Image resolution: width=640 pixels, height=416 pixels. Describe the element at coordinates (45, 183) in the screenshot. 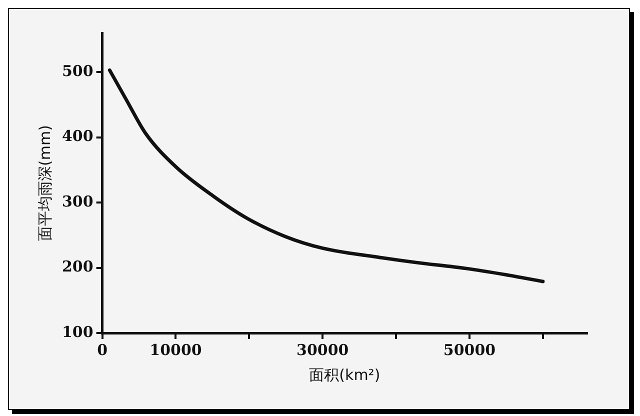

I see `y-axis-title: 面平均雨深(mm)` at that location.